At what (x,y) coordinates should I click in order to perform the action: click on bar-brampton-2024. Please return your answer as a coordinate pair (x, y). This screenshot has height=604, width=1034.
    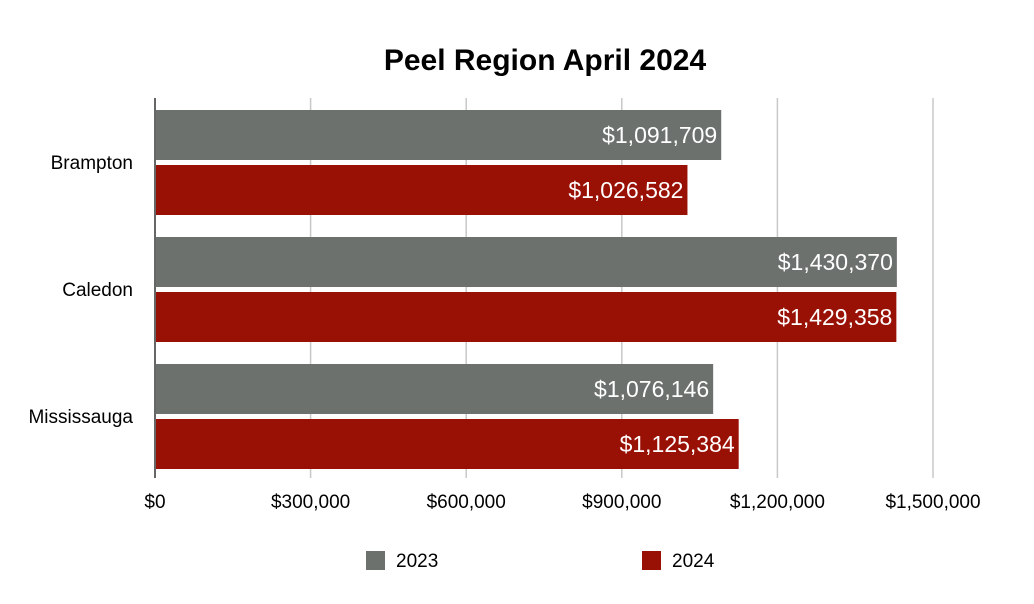
    Looking at the image, I should click on (422, 190).